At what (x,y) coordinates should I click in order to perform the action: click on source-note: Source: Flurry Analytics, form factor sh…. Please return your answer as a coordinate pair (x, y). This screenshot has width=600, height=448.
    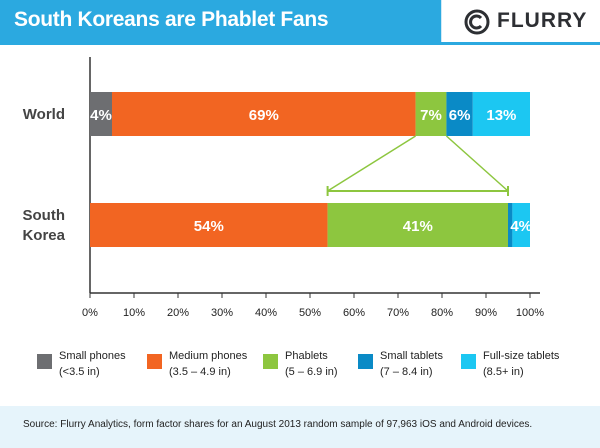
    Looking at the image, I should click on (278, 424).